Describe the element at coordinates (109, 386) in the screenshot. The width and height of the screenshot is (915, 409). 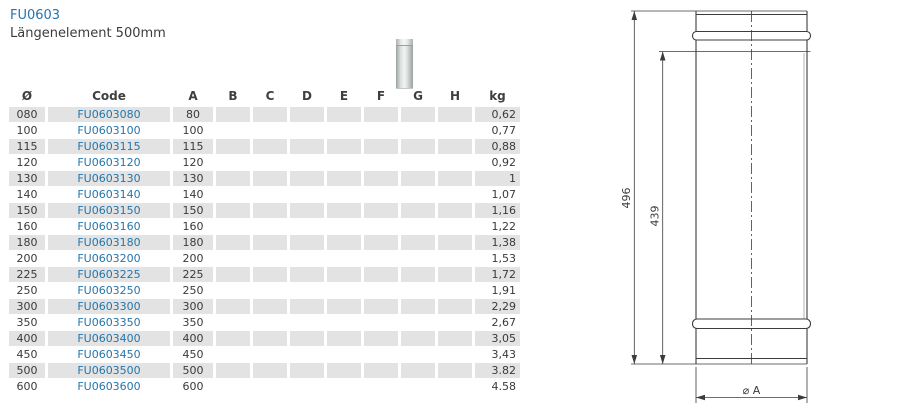
I see `product-code-link: FU0603600` at that location.